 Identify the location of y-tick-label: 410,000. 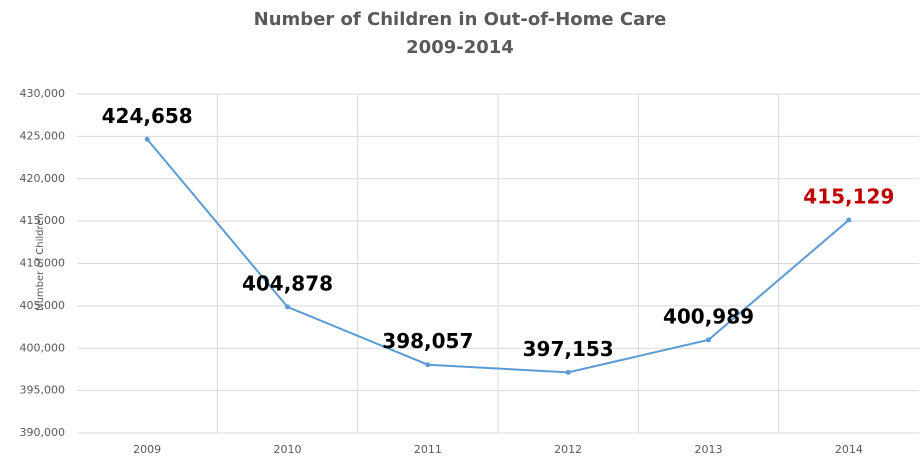
(43, 263).